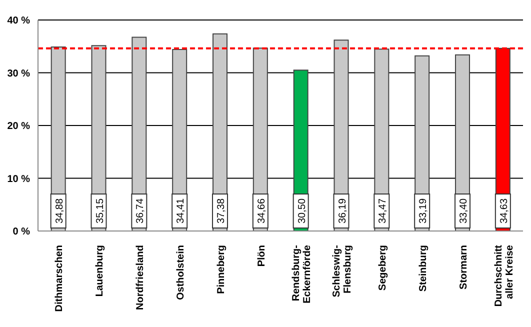  Describe the element at coordinates (302, 211) in the screenshot. I see `data-label: 30,50` at that location.